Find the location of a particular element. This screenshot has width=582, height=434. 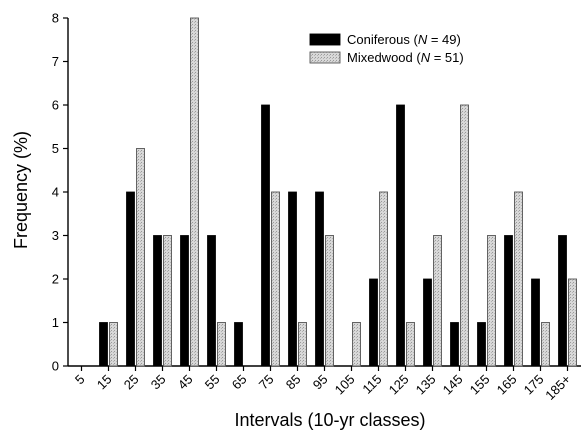

x-tick-label: 25 is located at coordinates (131, 382).